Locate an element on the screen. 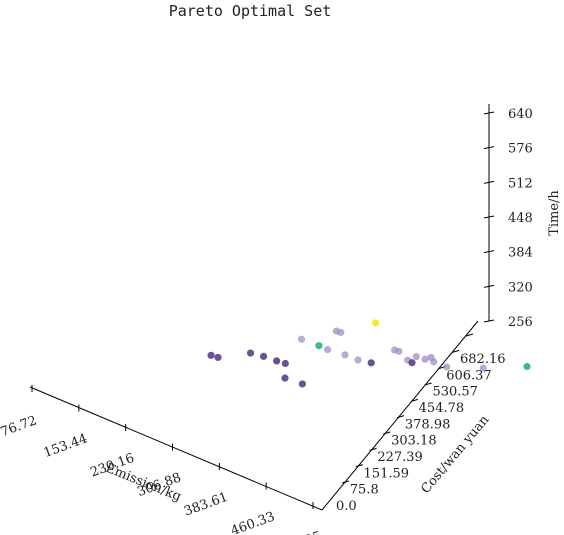 The height and width of the screenshot is (535, 564). y-tick-label: 0.0 is located at coordinates (346, 506).